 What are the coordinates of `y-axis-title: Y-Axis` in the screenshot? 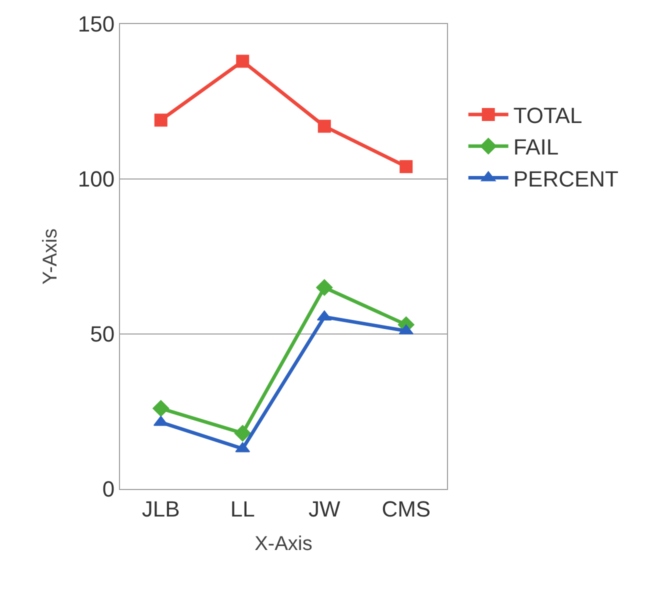 It's located at (50, 256).